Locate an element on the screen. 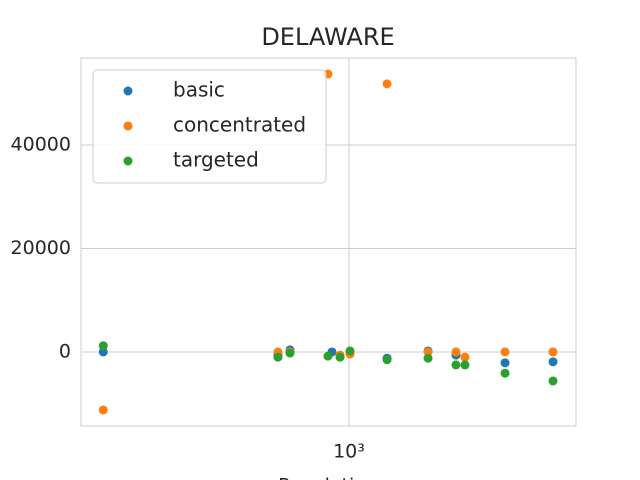  legend-label: targeted is located at coordinates (216, 160).